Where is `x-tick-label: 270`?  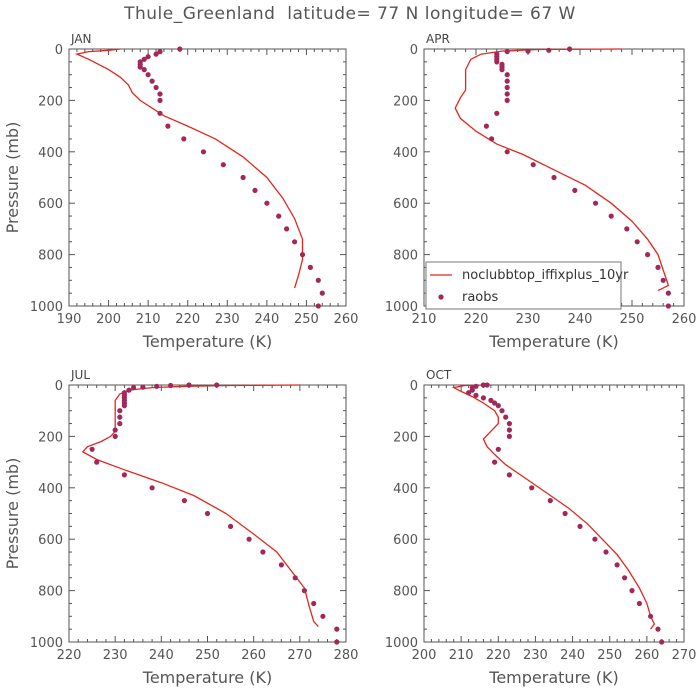 x-tick-label: 270 is located at coordinates (299, 655).